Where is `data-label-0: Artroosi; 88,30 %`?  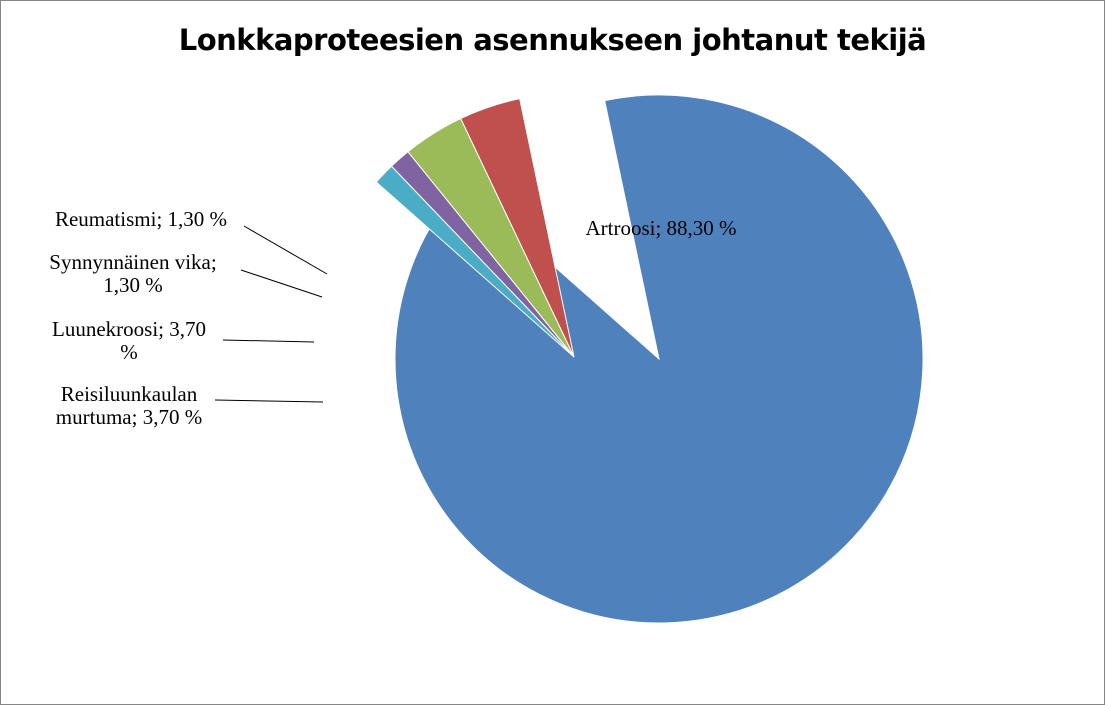 data-label-0: Artroosi; 88,30 % is located at coordinates (660, 228).